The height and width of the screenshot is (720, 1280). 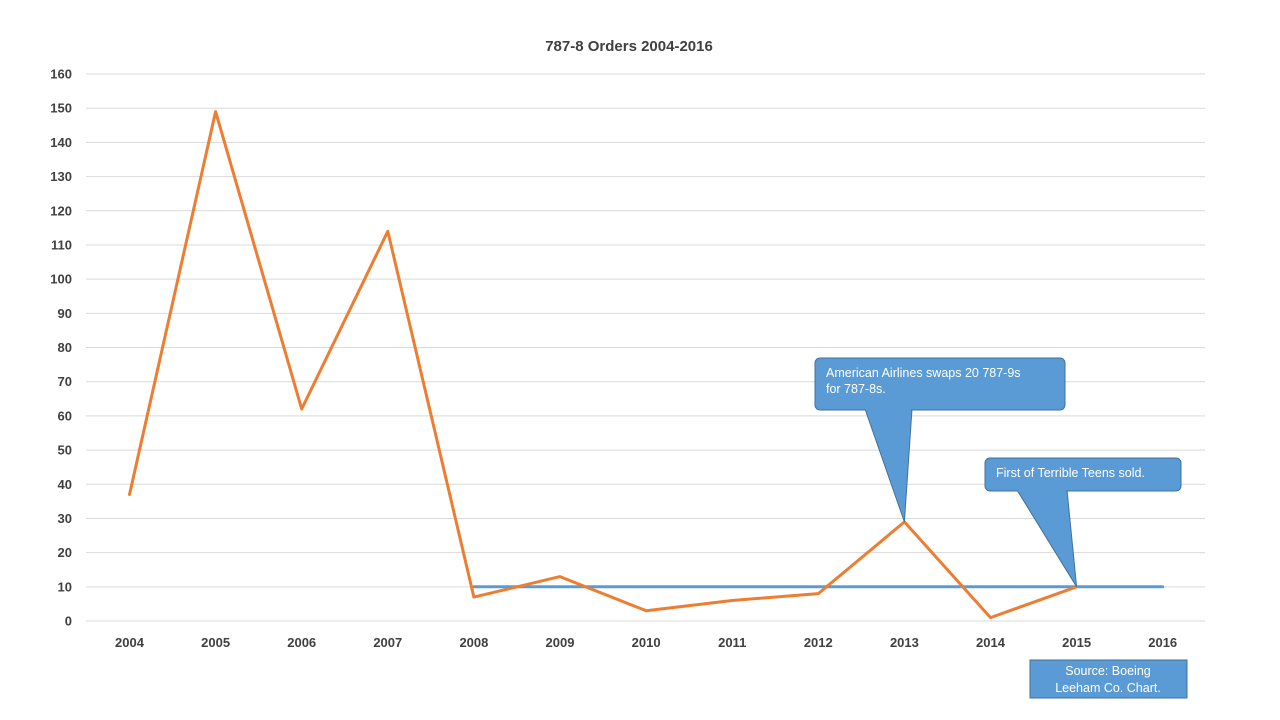 What do you see at coordinates (301, 642) in the screenshot?
I see `x-tick-label: 2006` at bounding box center [301, 642].